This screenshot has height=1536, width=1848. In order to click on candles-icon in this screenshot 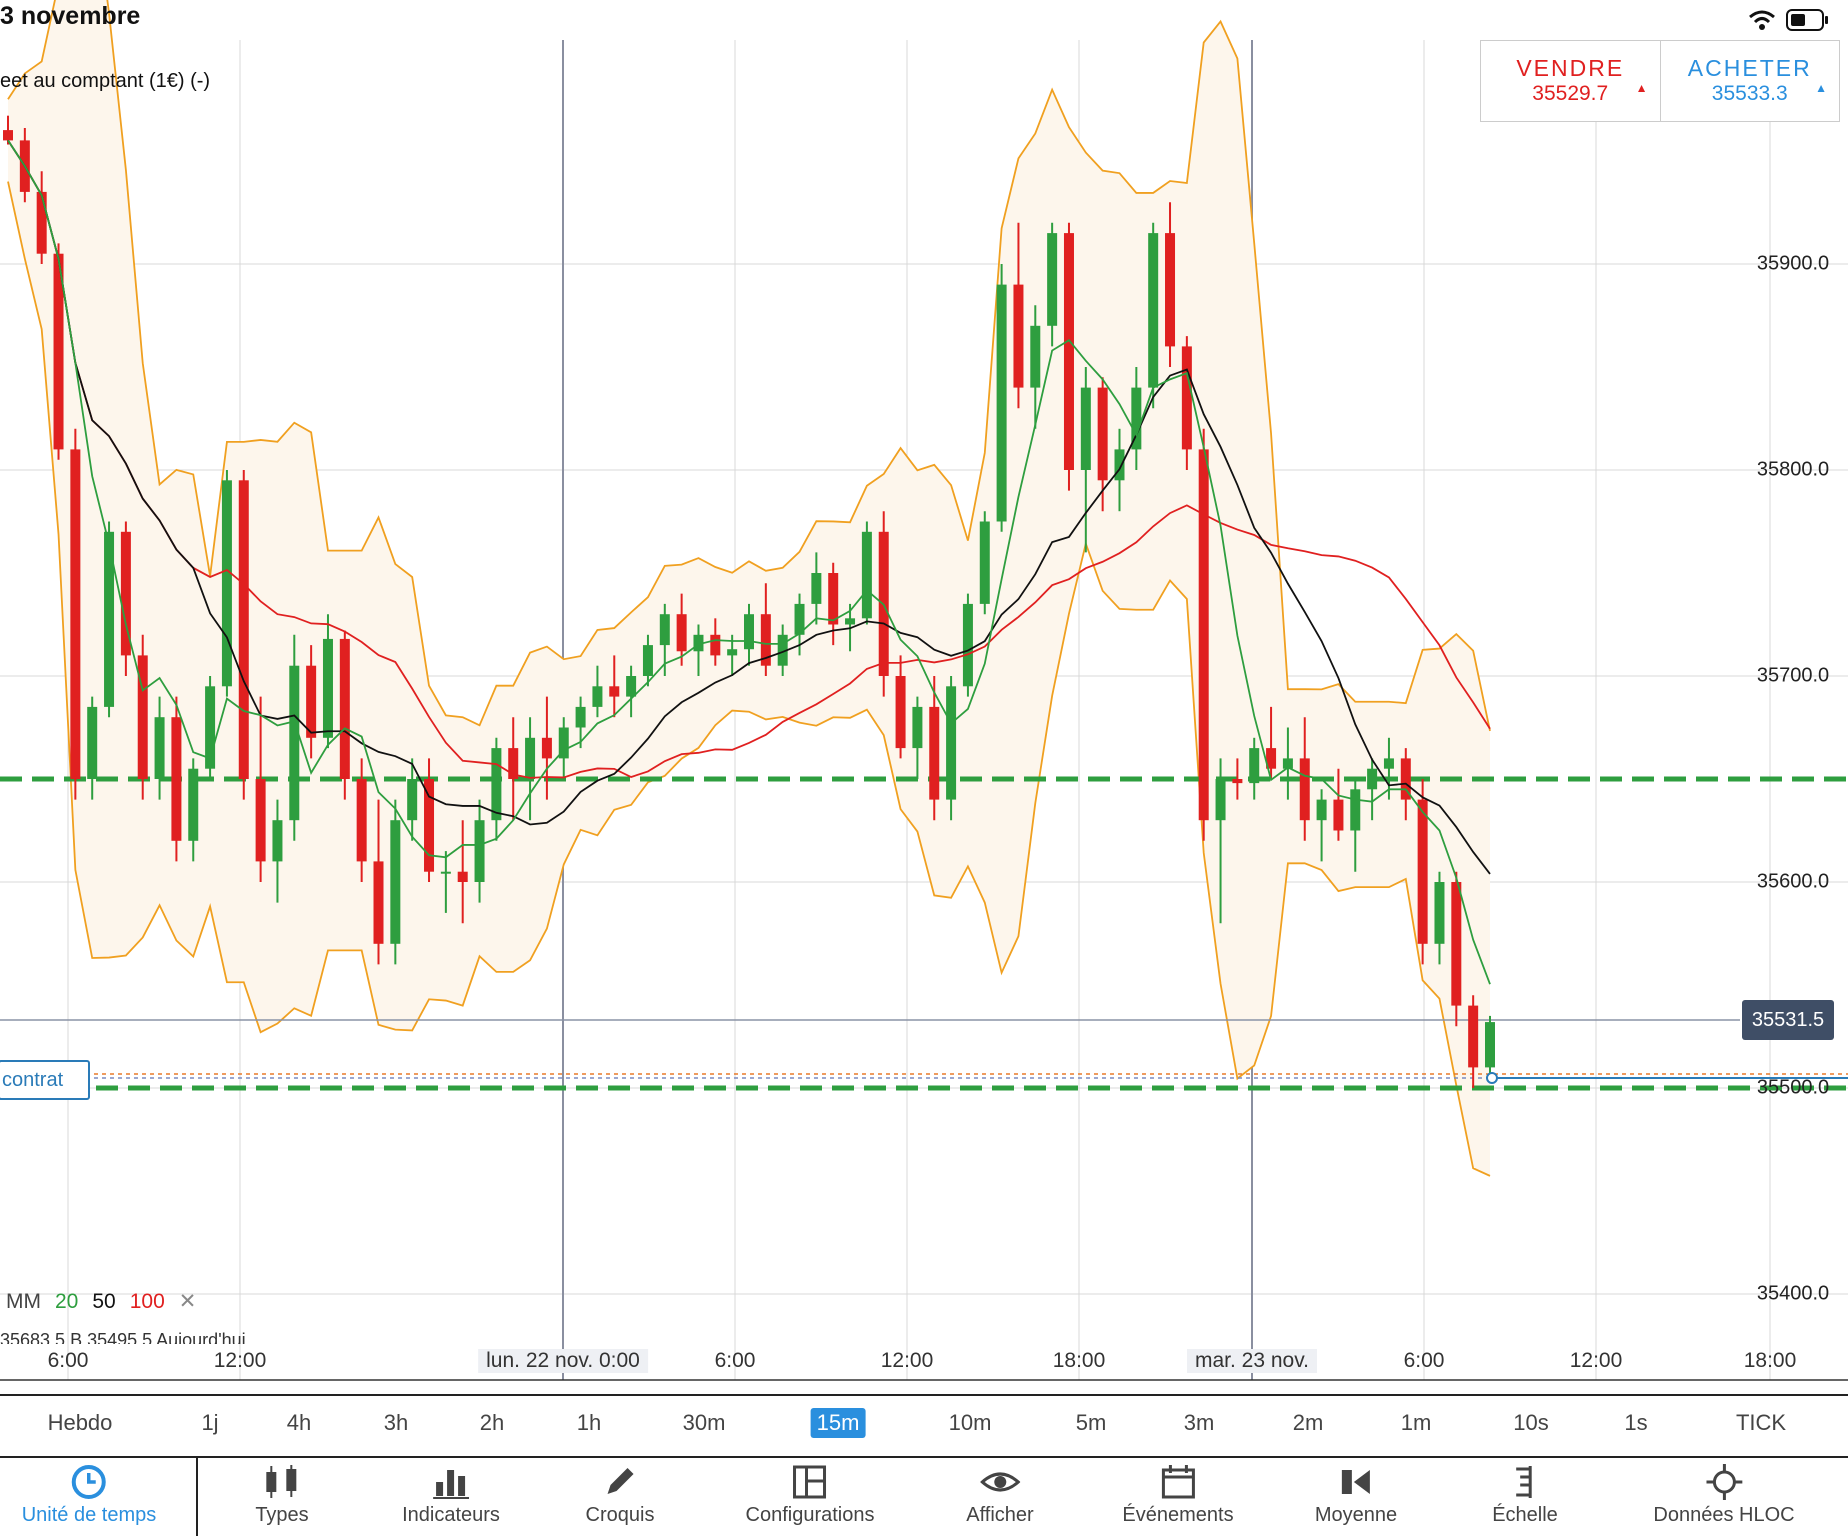, I will do `click(280, 1481)`.